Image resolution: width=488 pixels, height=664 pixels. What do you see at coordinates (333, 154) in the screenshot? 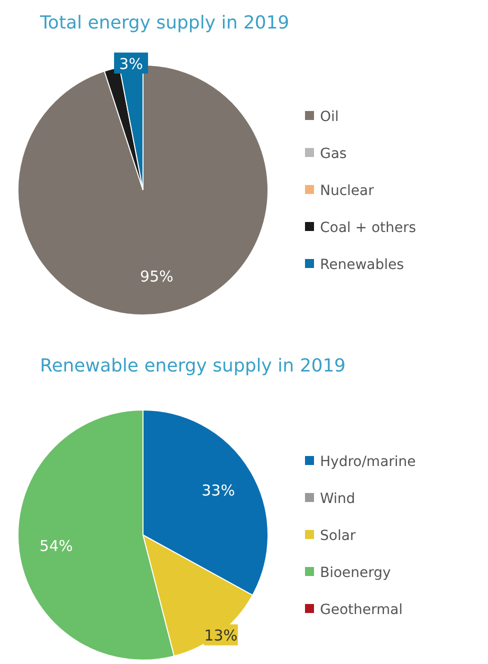
I see `legend-label: Gas` at bounding box center [333, 154].